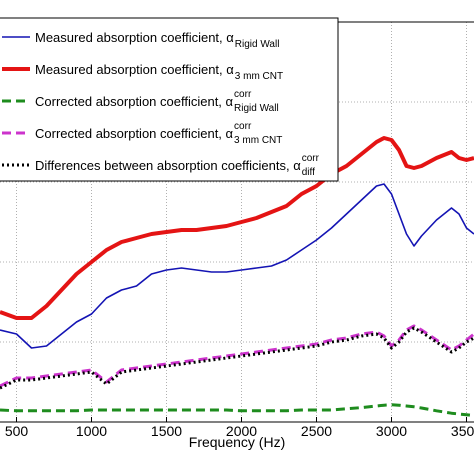  I want to click on legend-subscript: diff, so click(308, 172).